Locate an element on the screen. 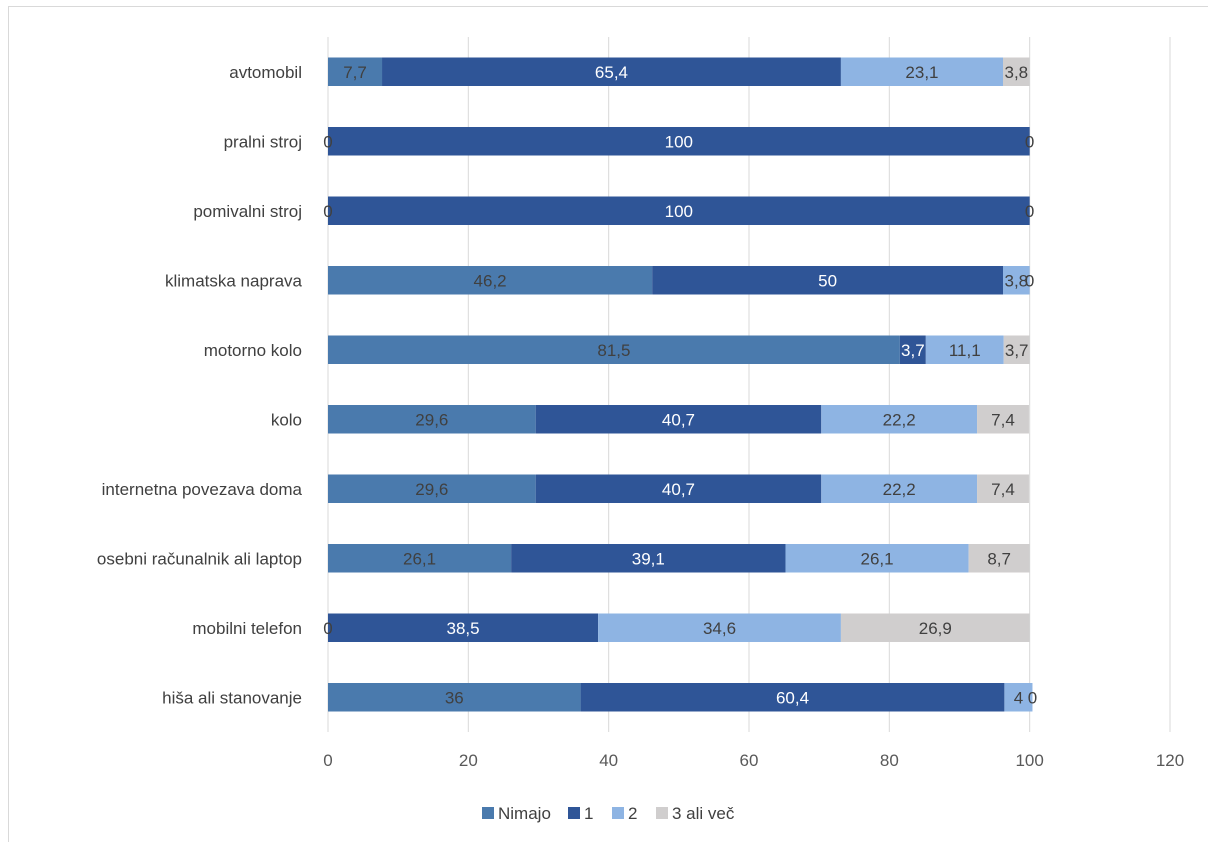  data-label: 81,5 is located at coordinates (613, 350).